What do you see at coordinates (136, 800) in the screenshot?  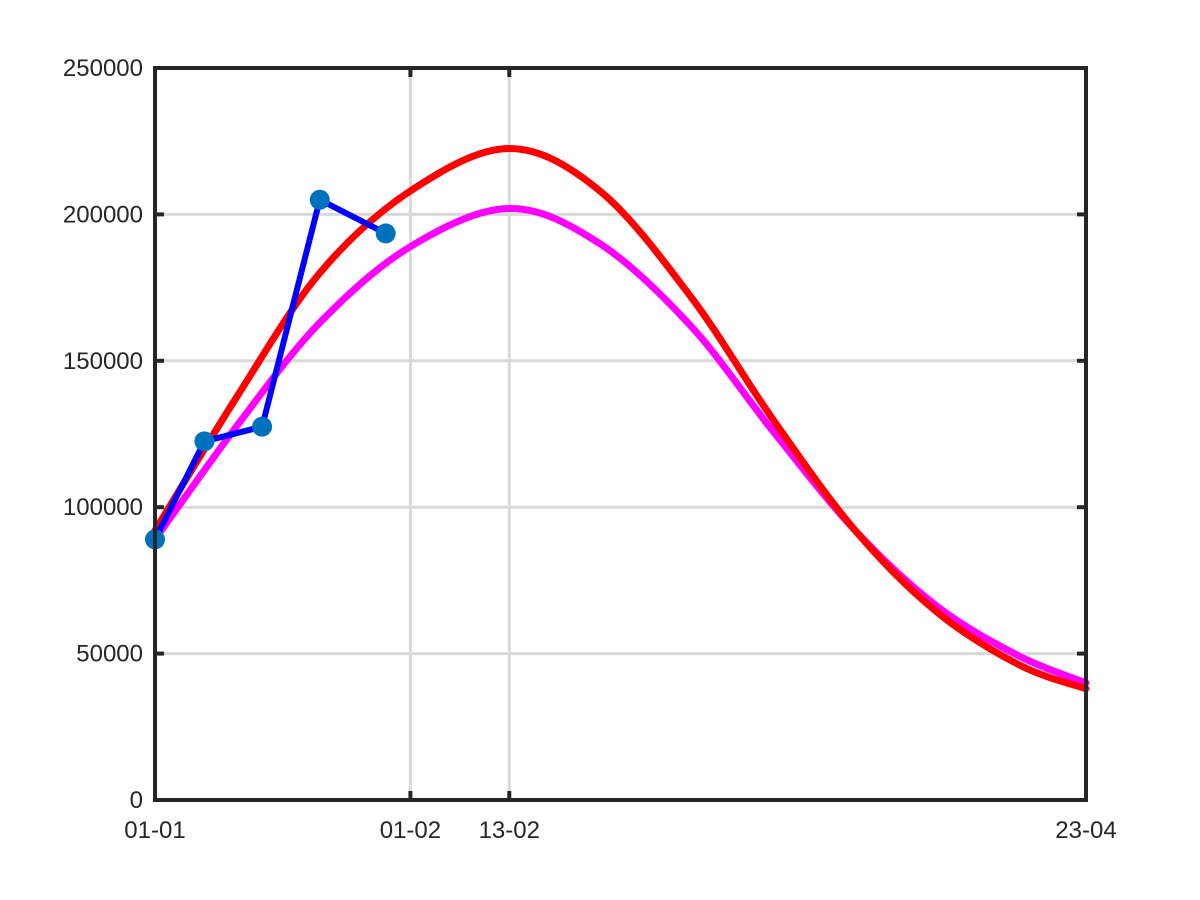 I see `y-tick-label: 0` at bounding box center [136, 800].